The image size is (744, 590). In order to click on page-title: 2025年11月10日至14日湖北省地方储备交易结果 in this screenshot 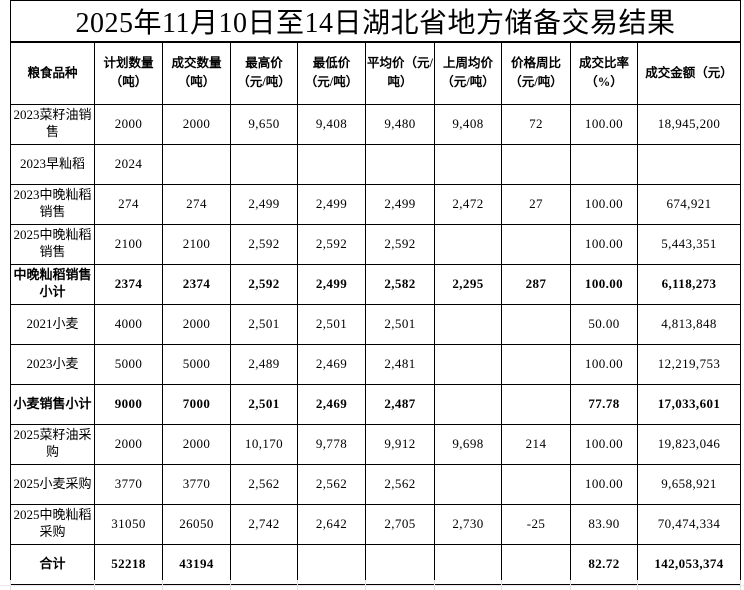, I will do `click(375, 21)`.